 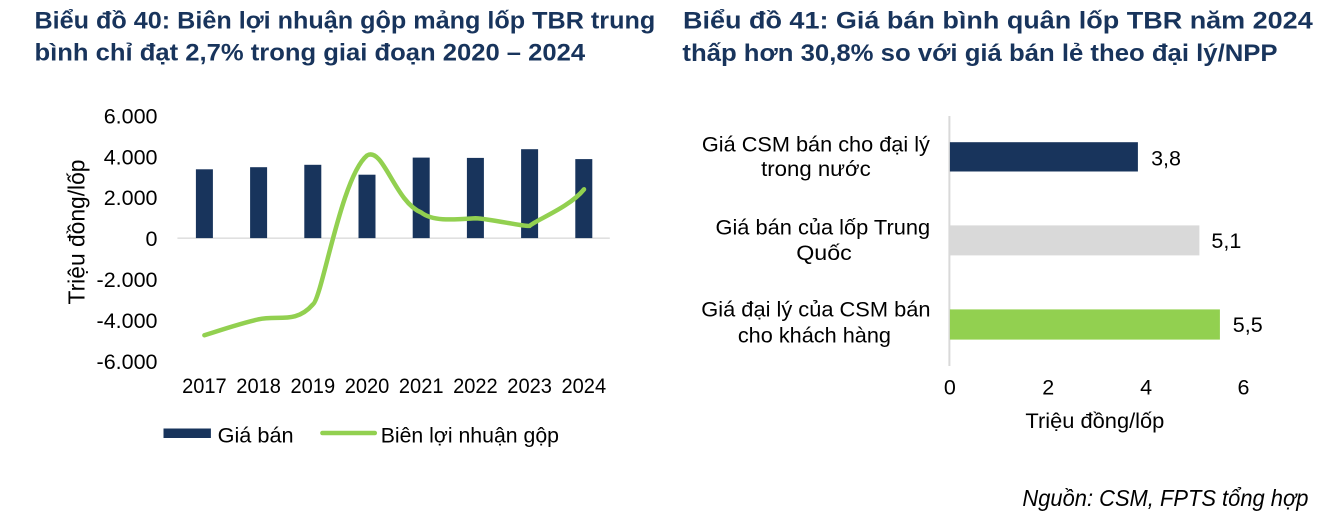 What do you see at coordinates (814, 336) in the screenshot?
I see `svg-text: cho khách hàng` at bounding box center [814, 336].